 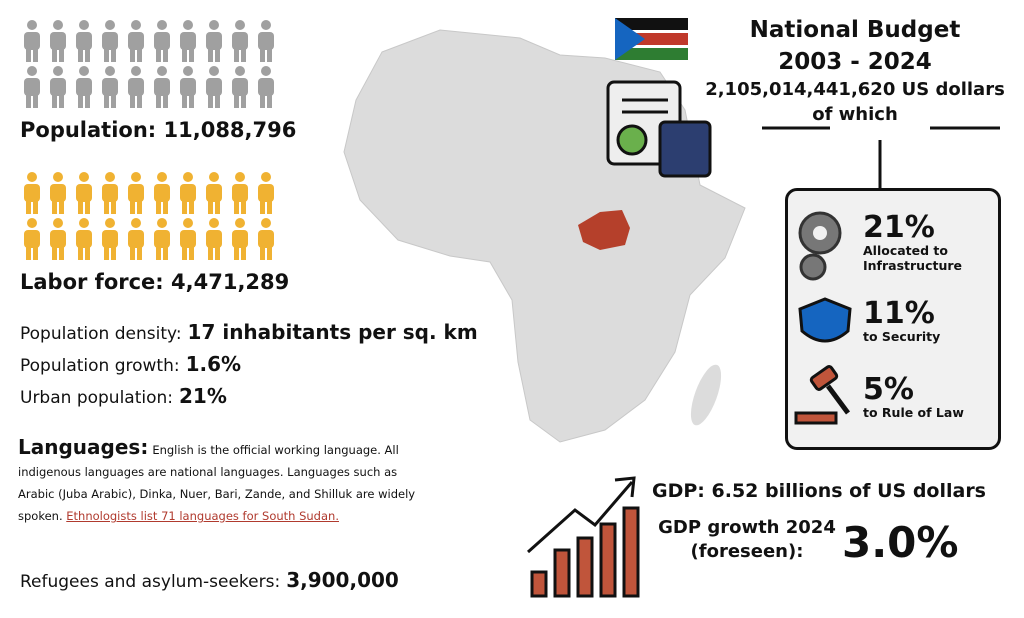 What do you see at coordinates (899, 313) in the screenshot?
I see `percent: 11%` at bounding box center [899, 313].